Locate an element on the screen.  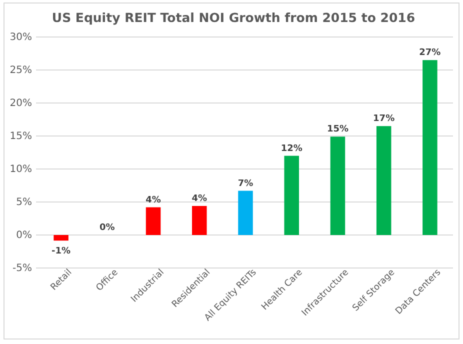
y-tick-label: 15% is located at coordinates (21, 136).